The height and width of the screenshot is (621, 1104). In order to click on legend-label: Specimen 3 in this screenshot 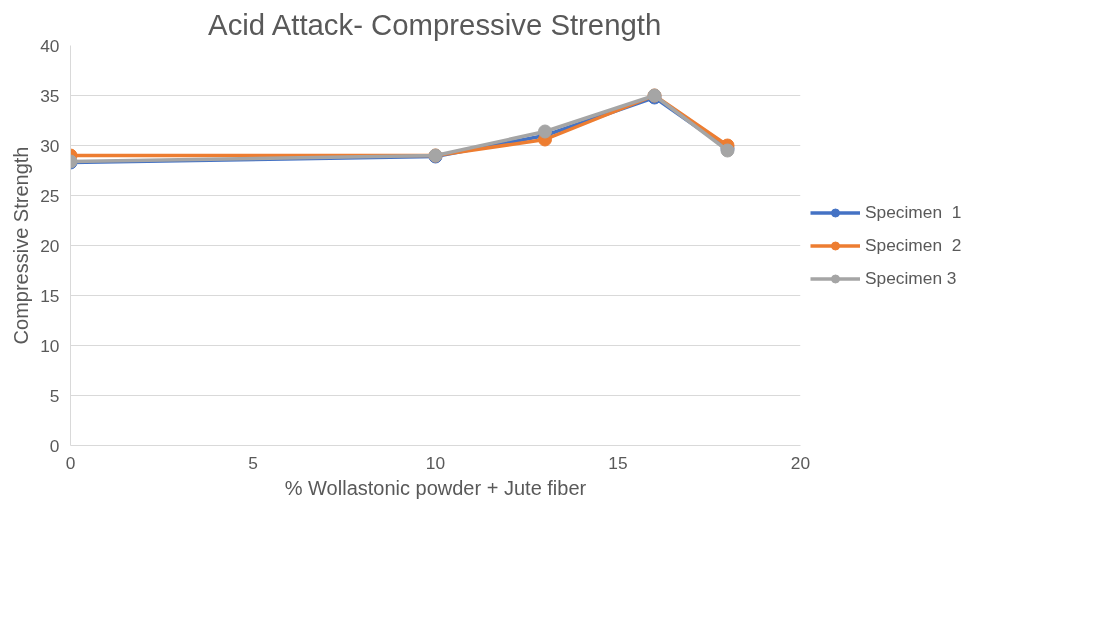, I will do `click(911, 278)`.